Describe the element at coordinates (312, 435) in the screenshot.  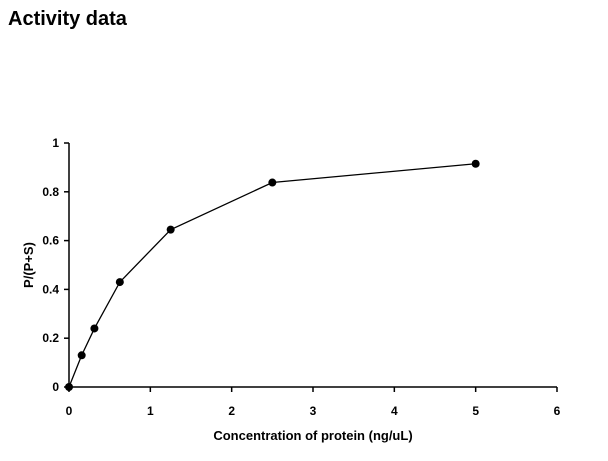
I see `x-axis-label: Concentration of protein (ng/uL)` at that location.